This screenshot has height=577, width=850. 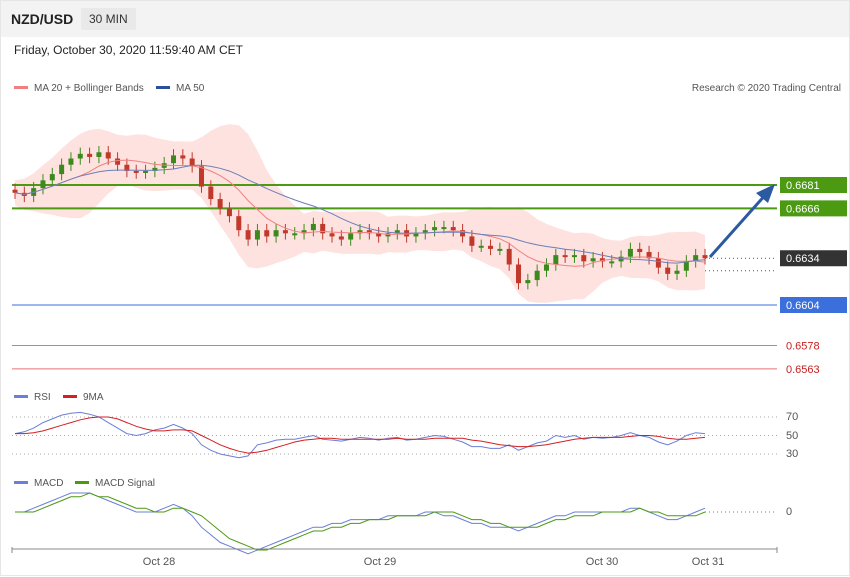 What do you see at coordinates (21, 87) in the screenshot?
I see `ma20-legend-swatch` at bounding box center [21, 87].